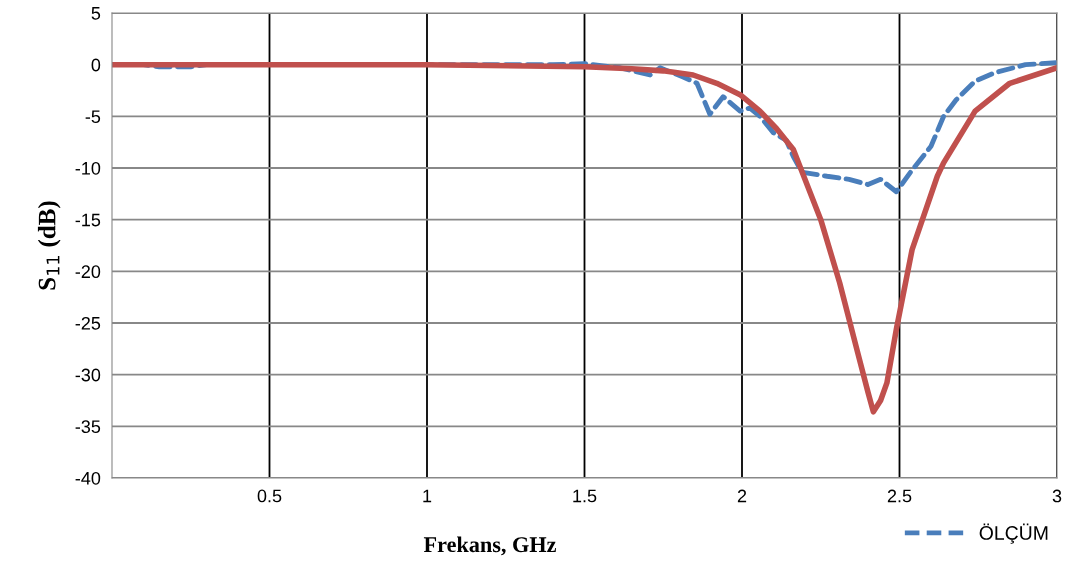  I want to click on y-tick-label: -15, so click(88, 220).